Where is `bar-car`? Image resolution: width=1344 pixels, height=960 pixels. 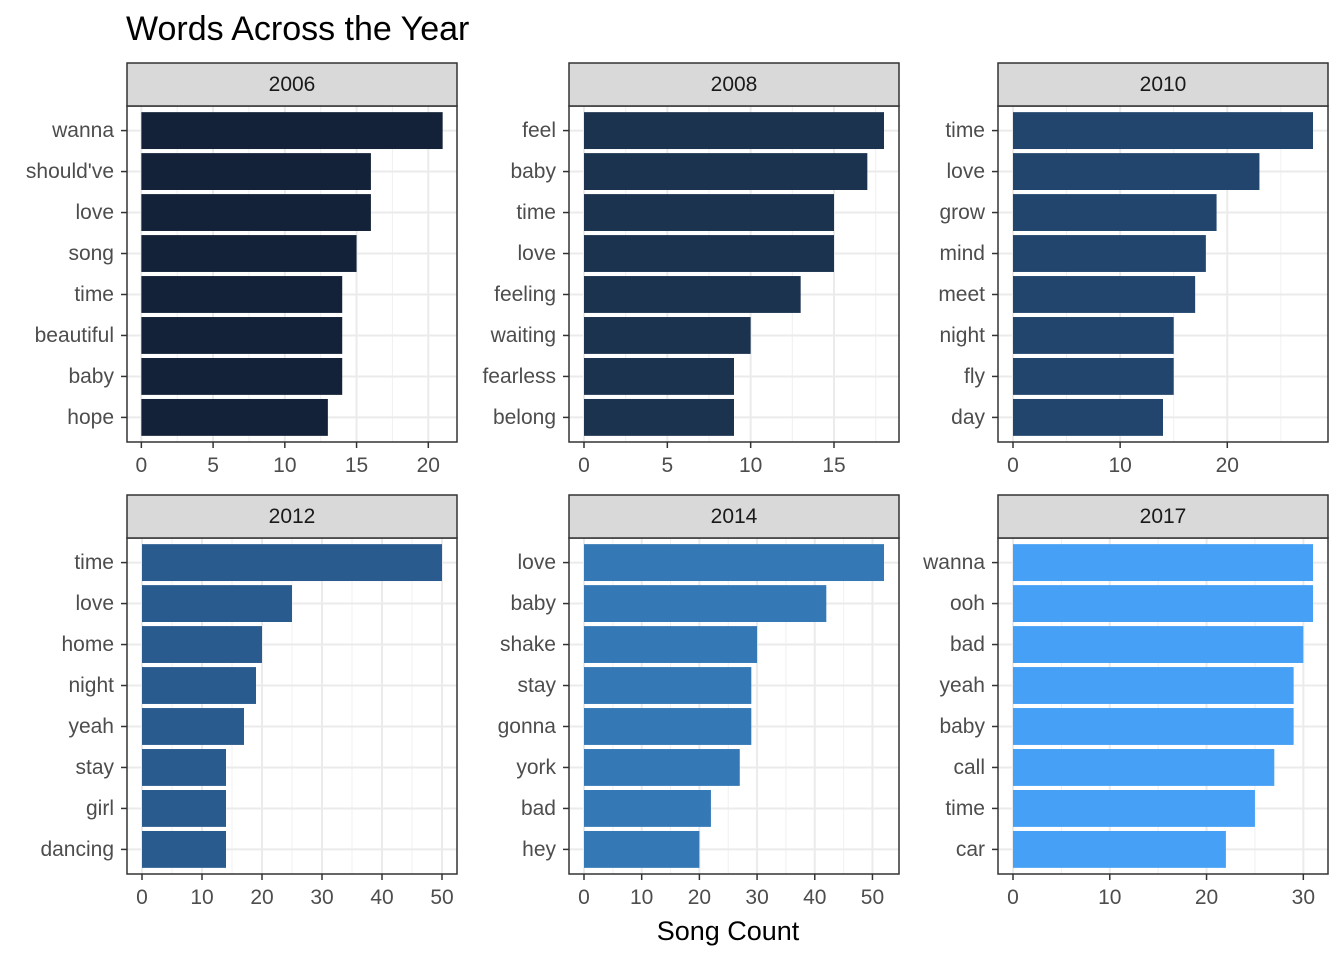
bar-car is located at coordinates (1119, 849).